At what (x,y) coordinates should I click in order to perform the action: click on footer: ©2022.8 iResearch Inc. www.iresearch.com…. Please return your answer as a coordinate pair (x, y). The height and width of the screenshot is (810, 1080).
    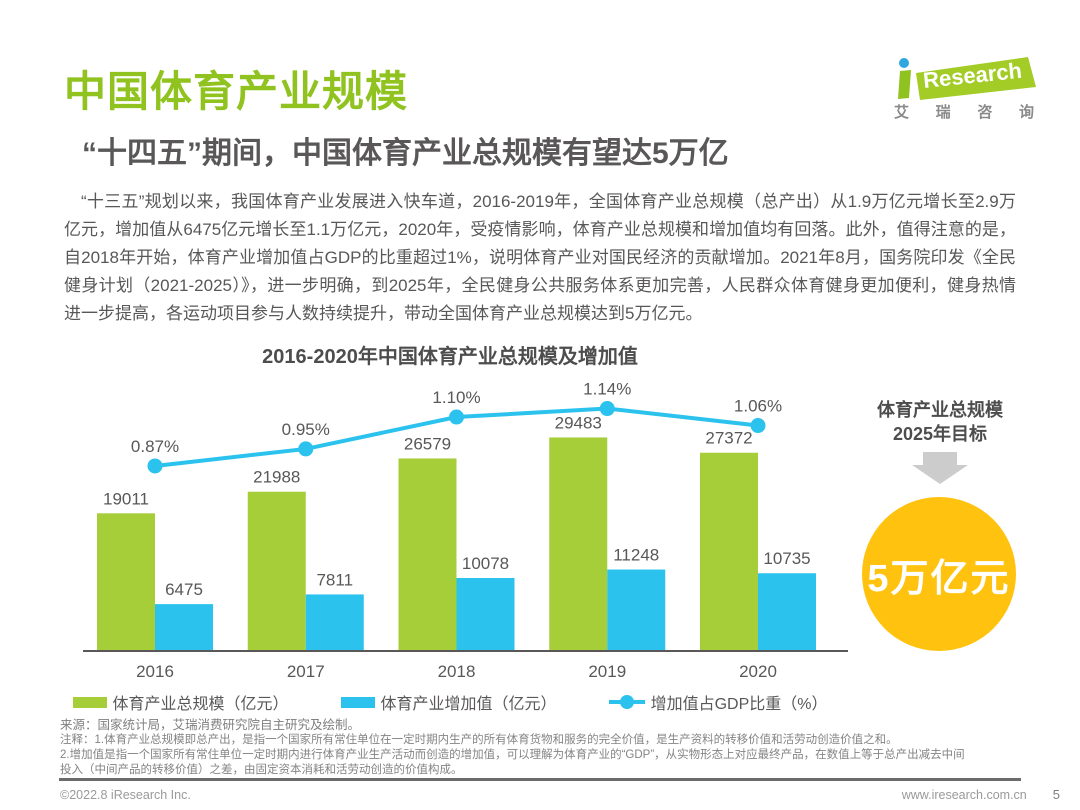
    Looking at the image, I should click on (560, 794).